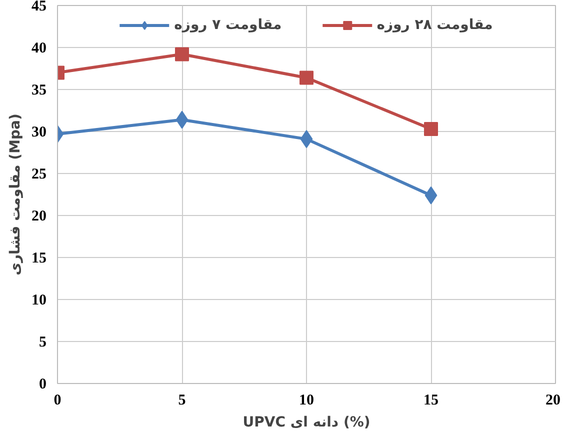  What do you see at coordinates (39, 300) in the screenshot?
I see `y-tick-label: 10` at bounding box center [39, 300].